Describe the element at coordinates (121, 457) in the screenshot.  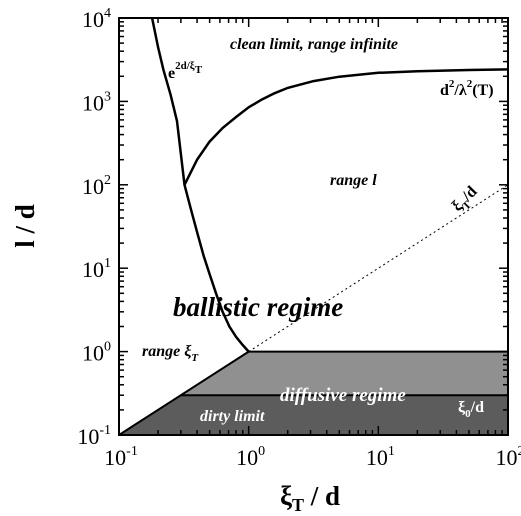
I see `x-tick-label: 10⁻¹` at that location.